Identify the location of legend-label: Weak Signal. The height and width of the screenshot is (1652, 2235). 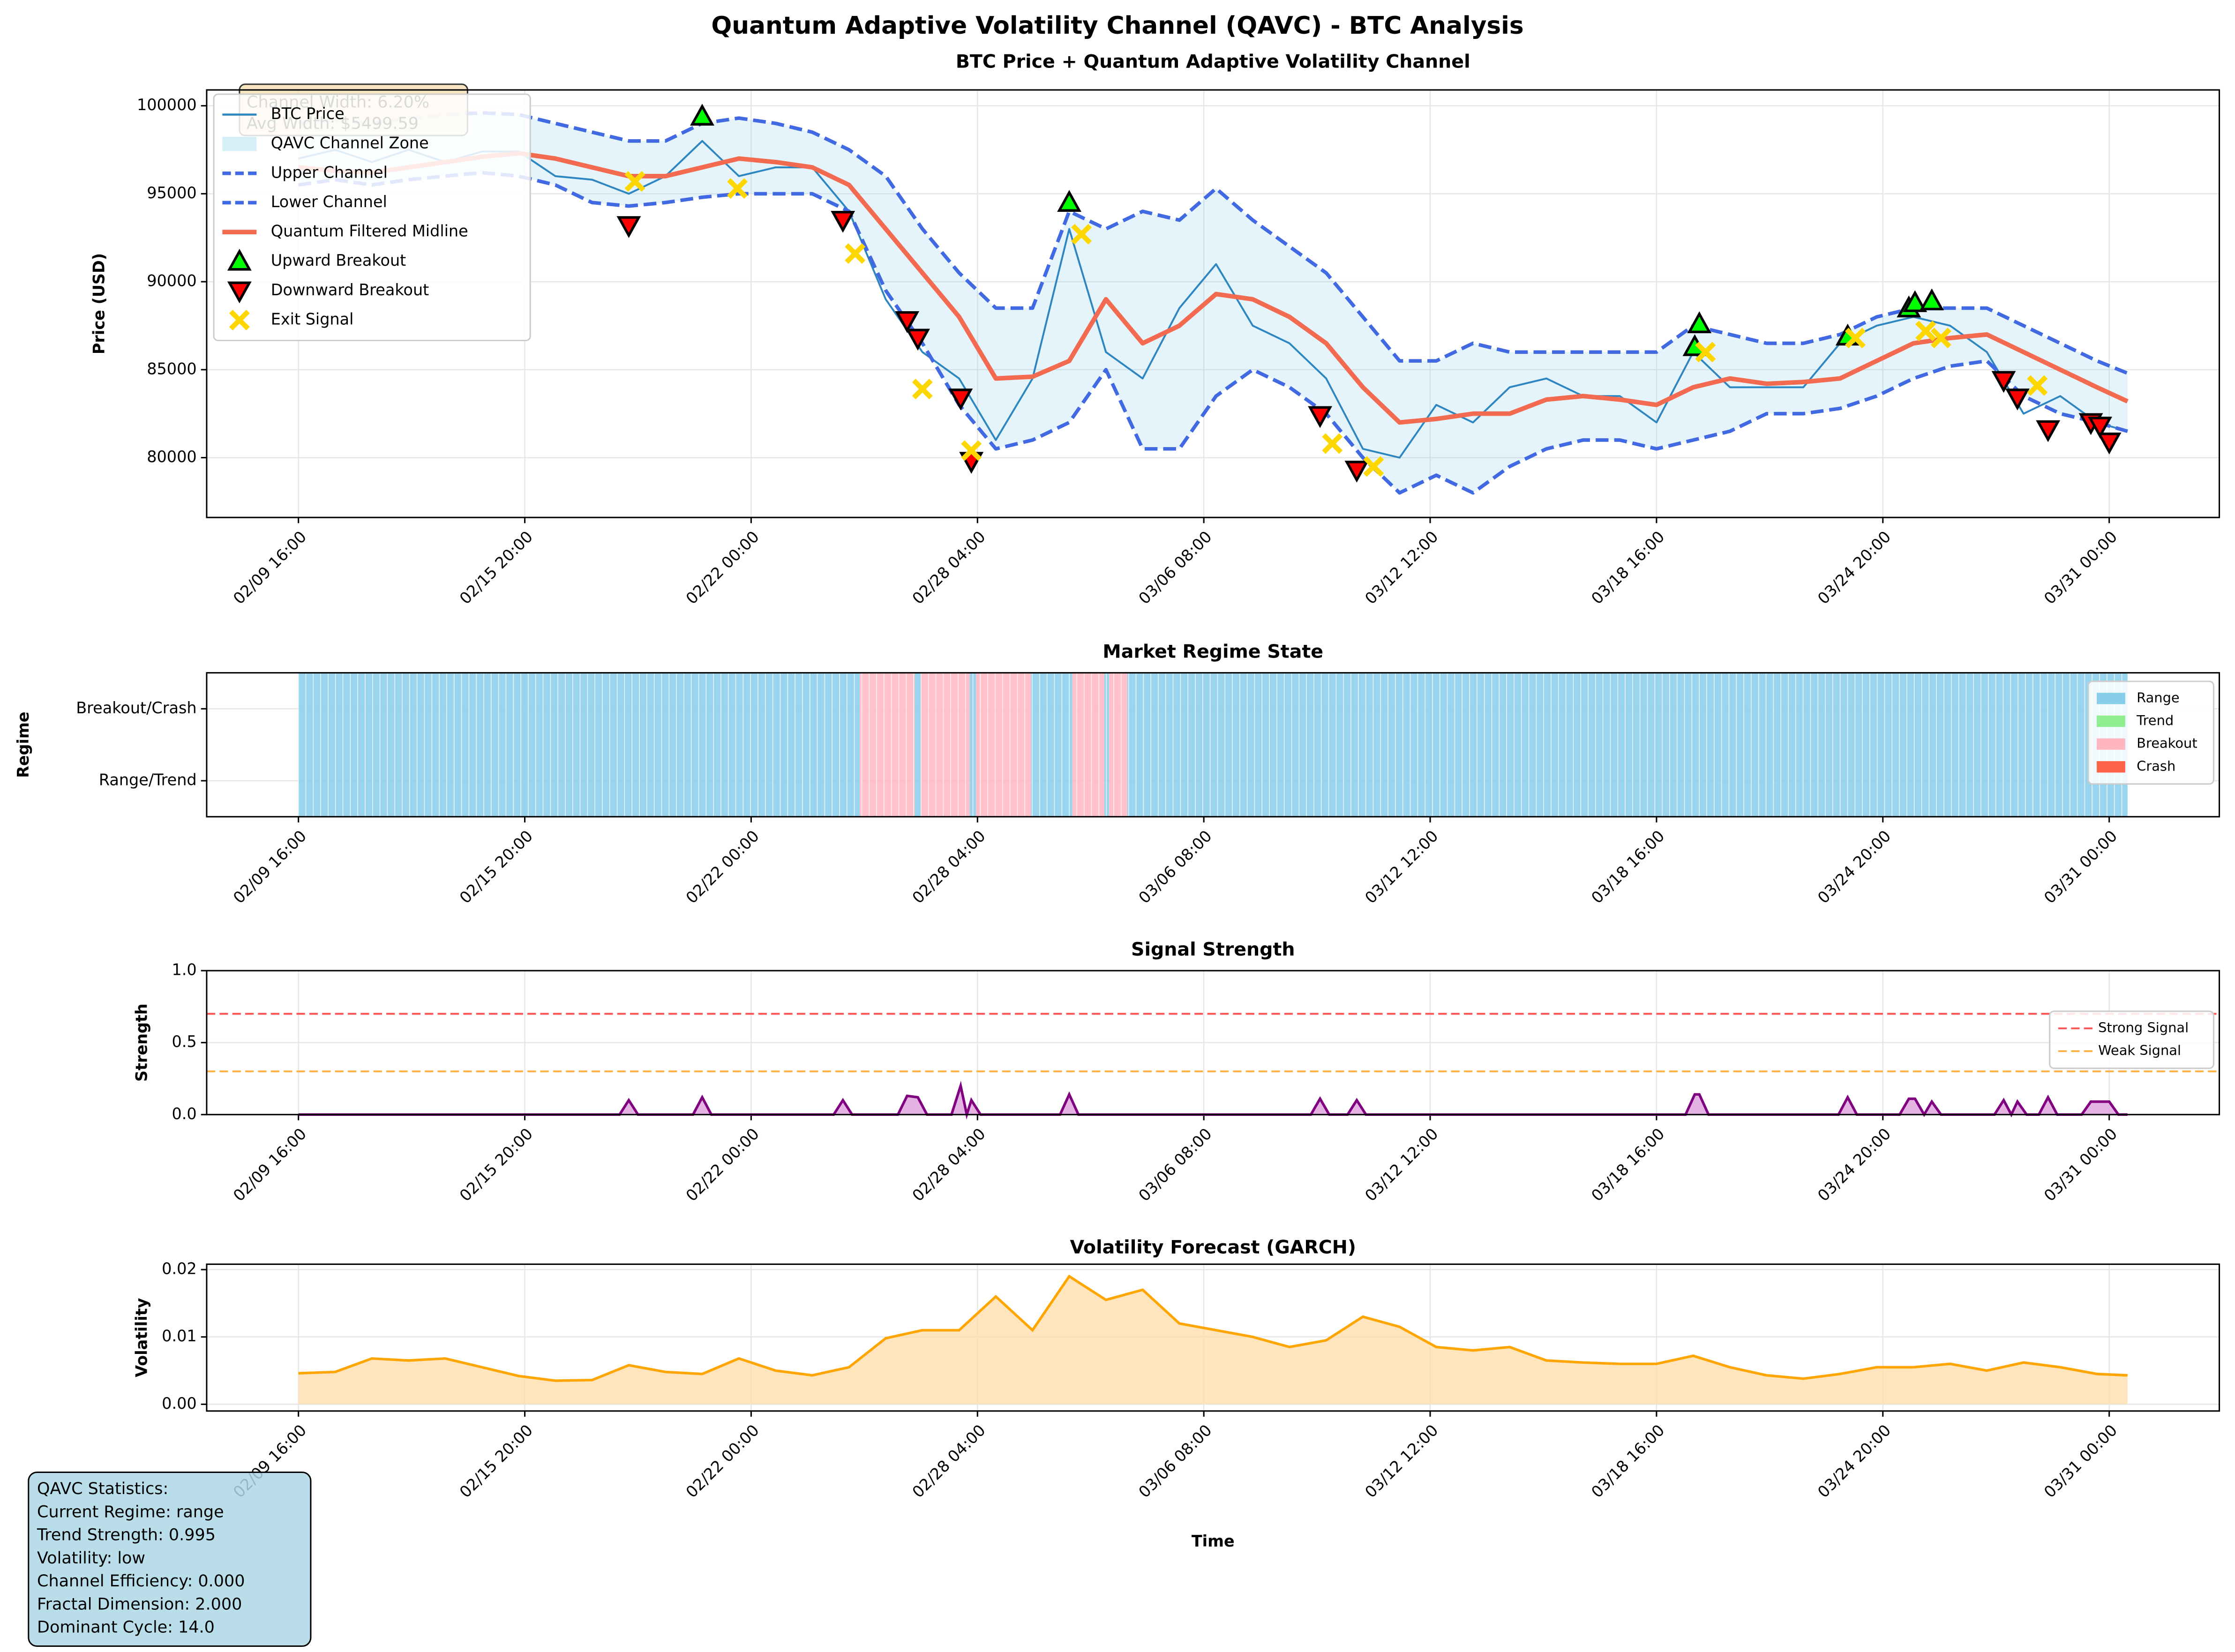
(2139, 1050).